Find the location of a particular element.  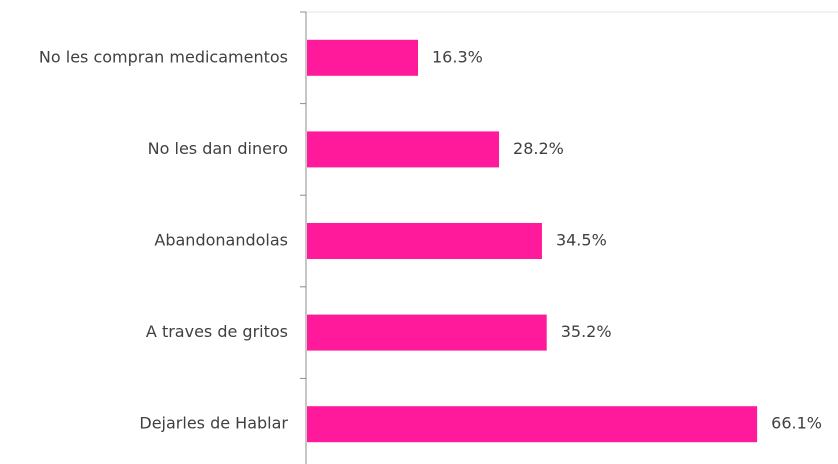

y-tick-label: A traves de gritos is located at coordinates (217, 331).